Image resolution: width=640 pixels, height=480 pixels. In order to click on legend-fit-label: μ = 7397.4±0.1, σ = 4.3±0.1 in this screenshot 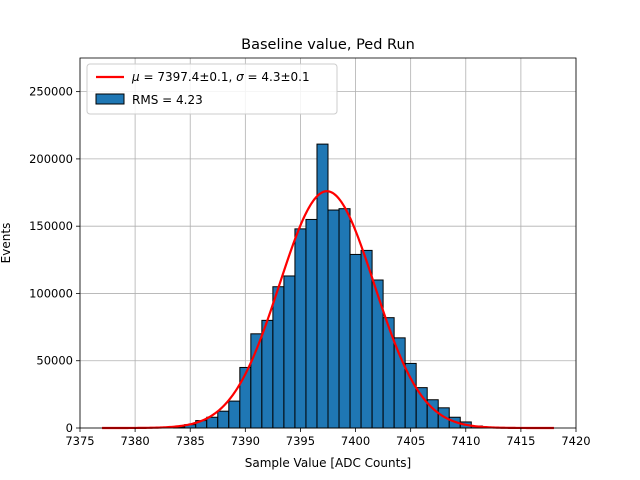, I will do `click(220, 77)`.